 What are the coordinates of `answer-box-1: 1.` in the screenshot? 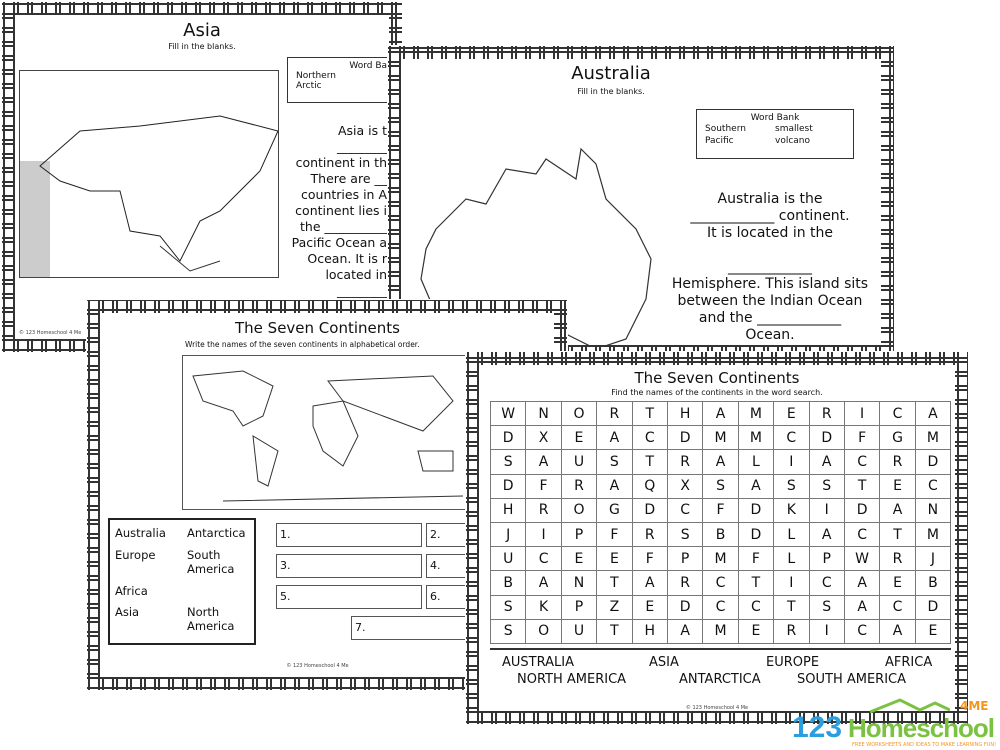 It's located at (349, 535).